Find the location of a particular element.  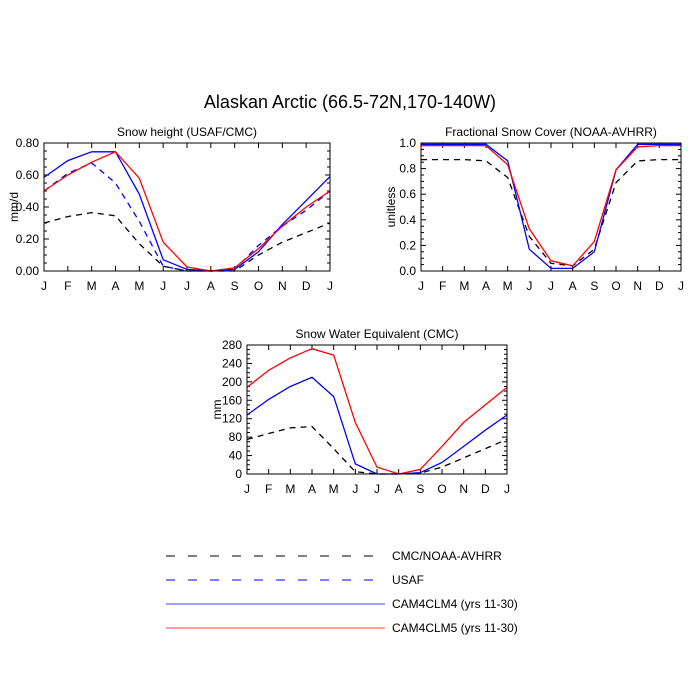

snow-cover-xtick-label: D is located at coordinates (659, 286).